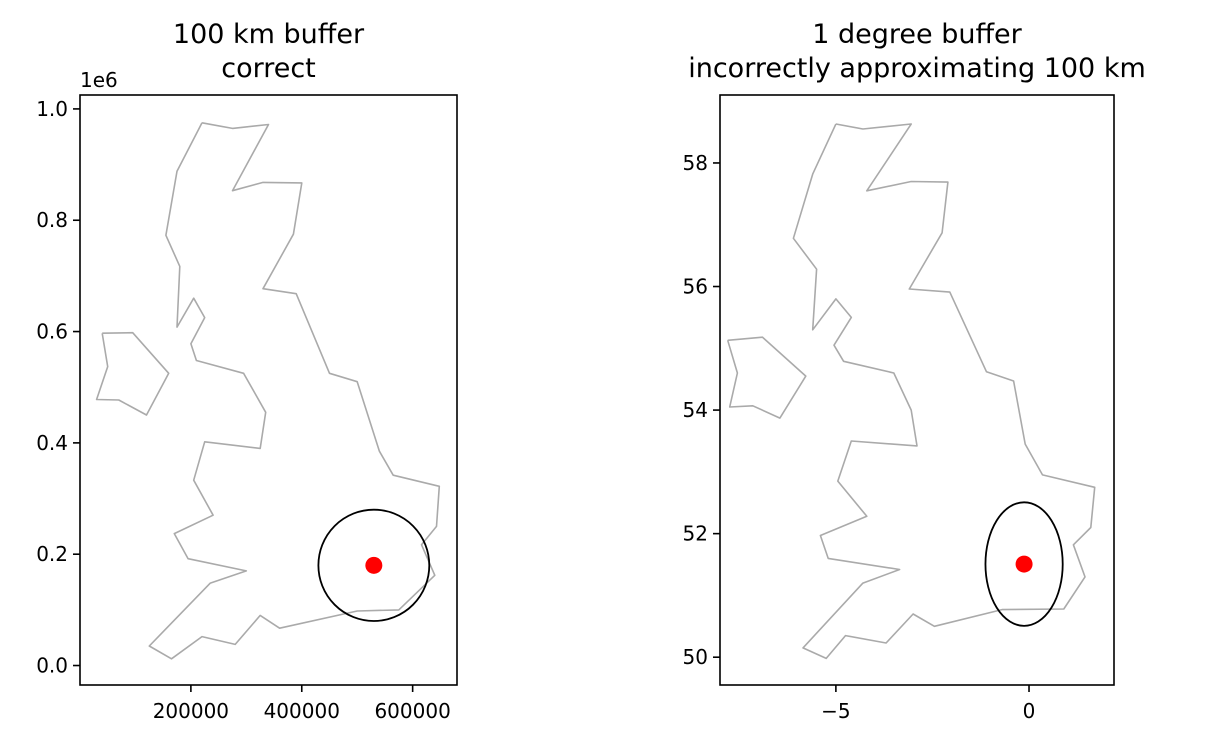  Describe the element at coordinates (191, 711) in the screenshot. I see `x-tick-label: 200000` at that location.